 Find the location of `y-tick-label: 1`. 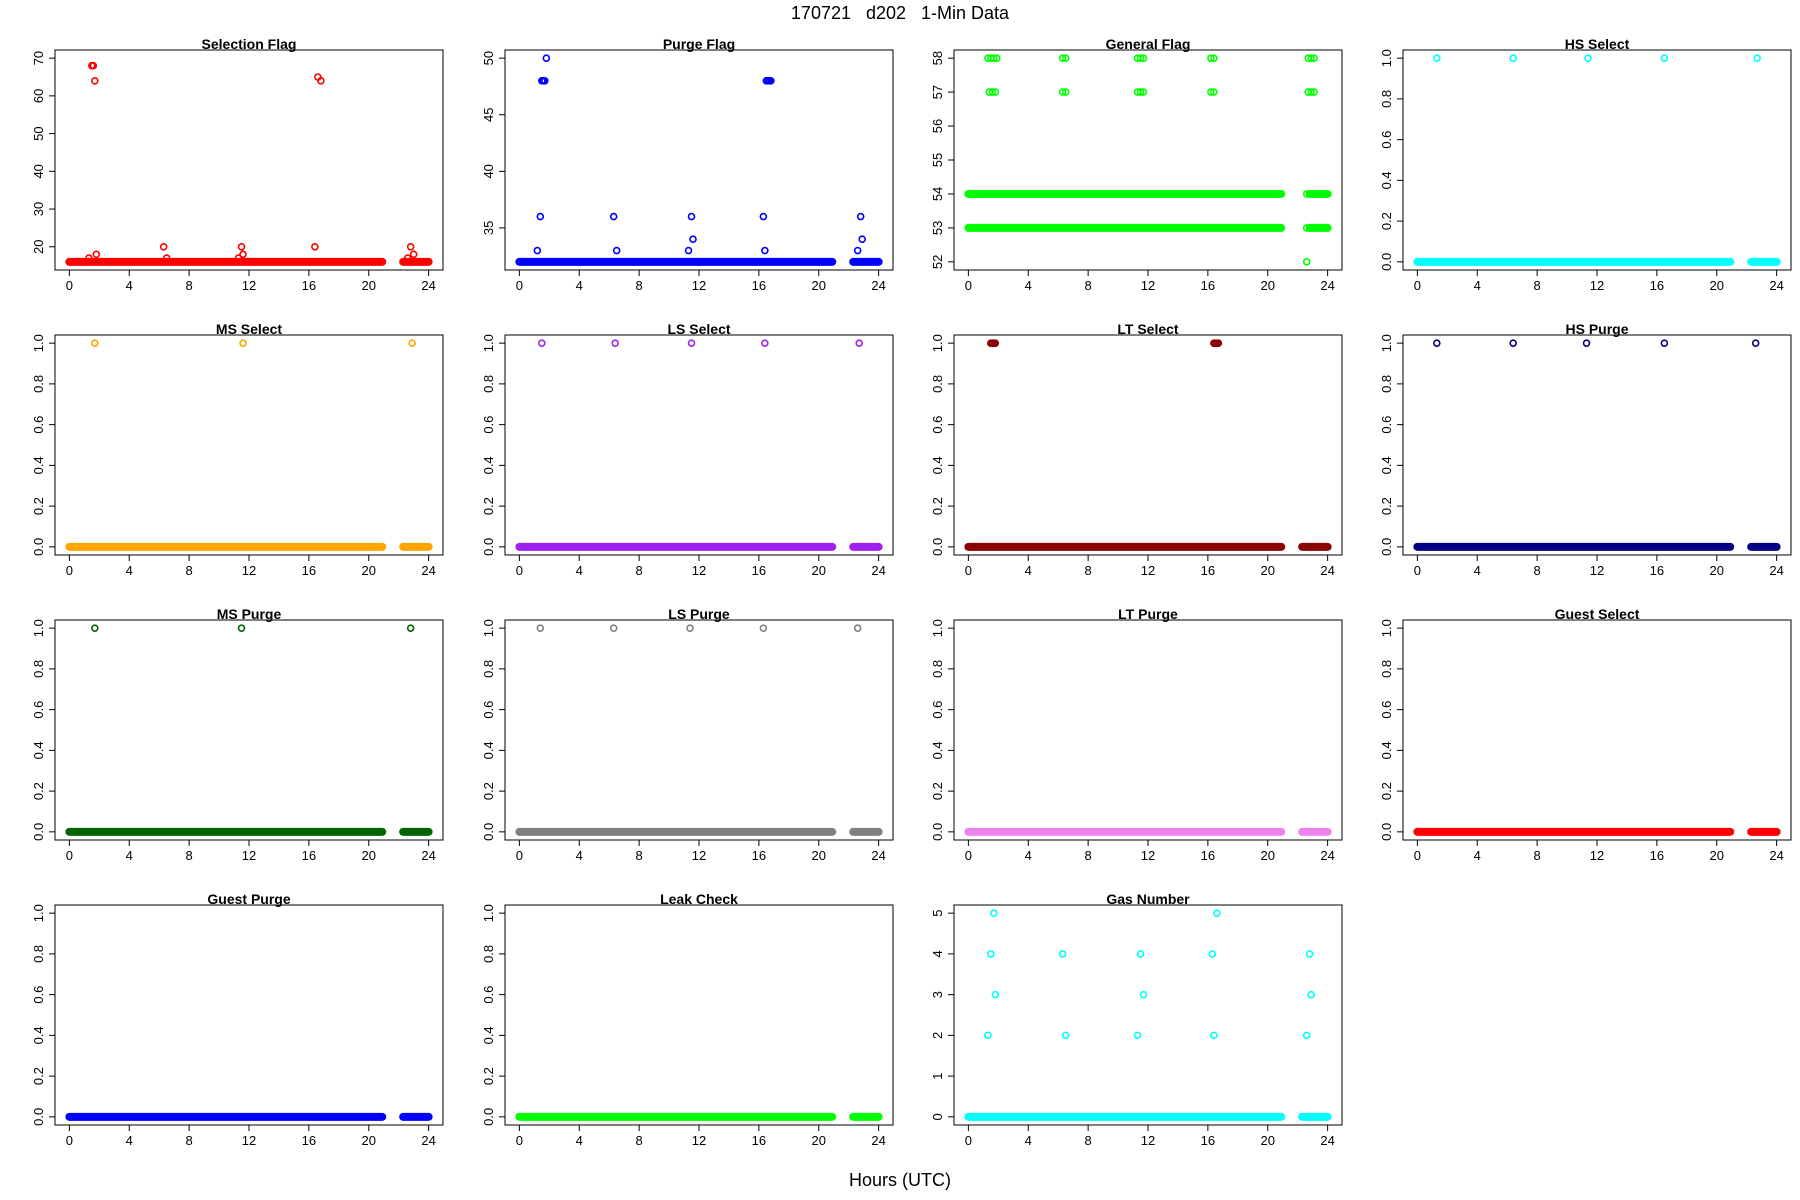

y-tick-label: 1 is located at coordinates (937, 1075).